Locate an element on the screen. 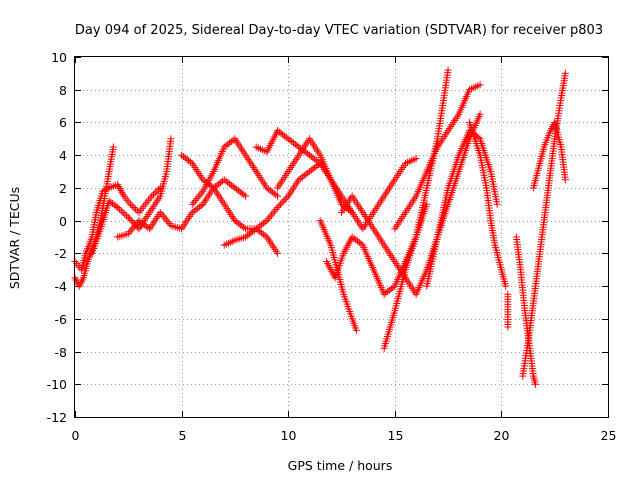 This screenshot has height=480, width=640. y-tick-label: -8 is located at coordinates (61, 352).